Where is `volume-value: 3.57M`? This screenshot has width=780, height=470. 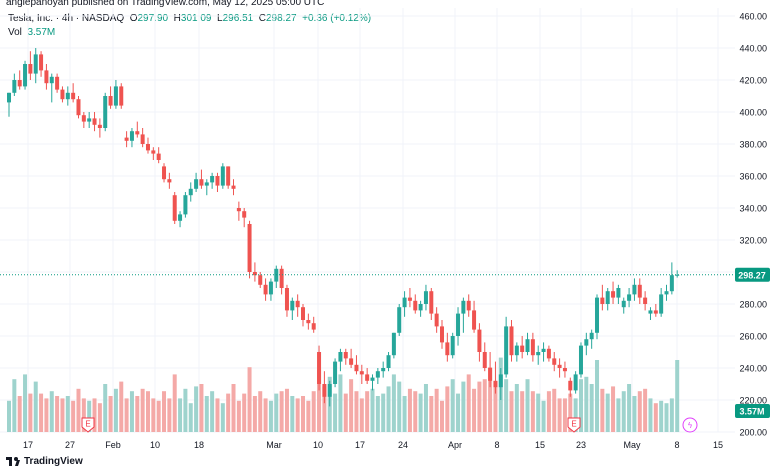 volume-value: 3.57M is located at coordinates (41, 32).